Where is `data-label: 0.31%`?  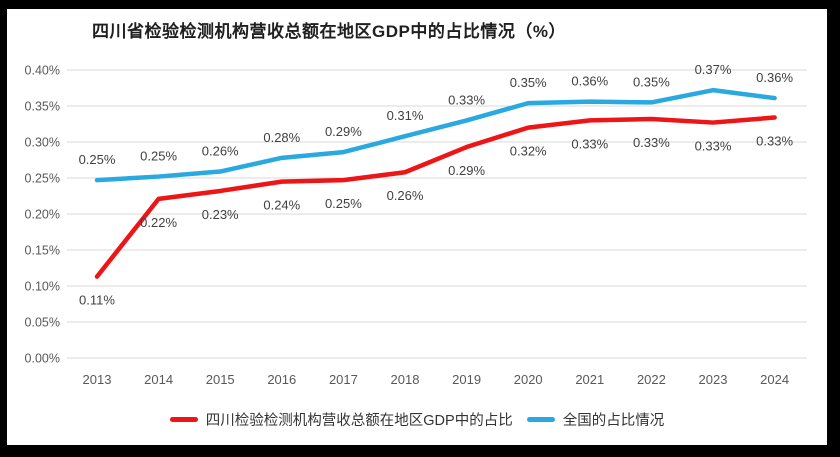
data-label: 0.31% is located at coordinates (405, 115).